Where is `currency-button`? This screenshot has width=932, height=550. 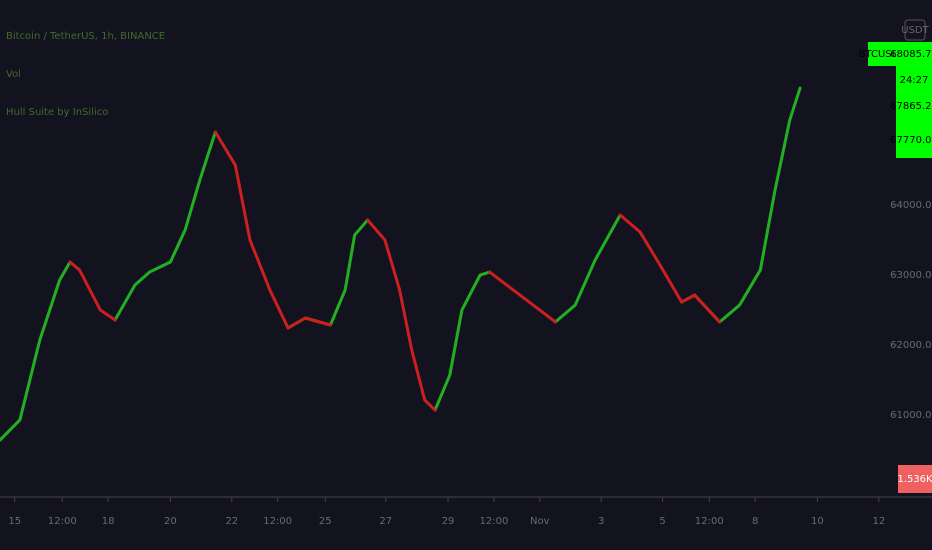 currency-button is located at coordinates (915, 30).